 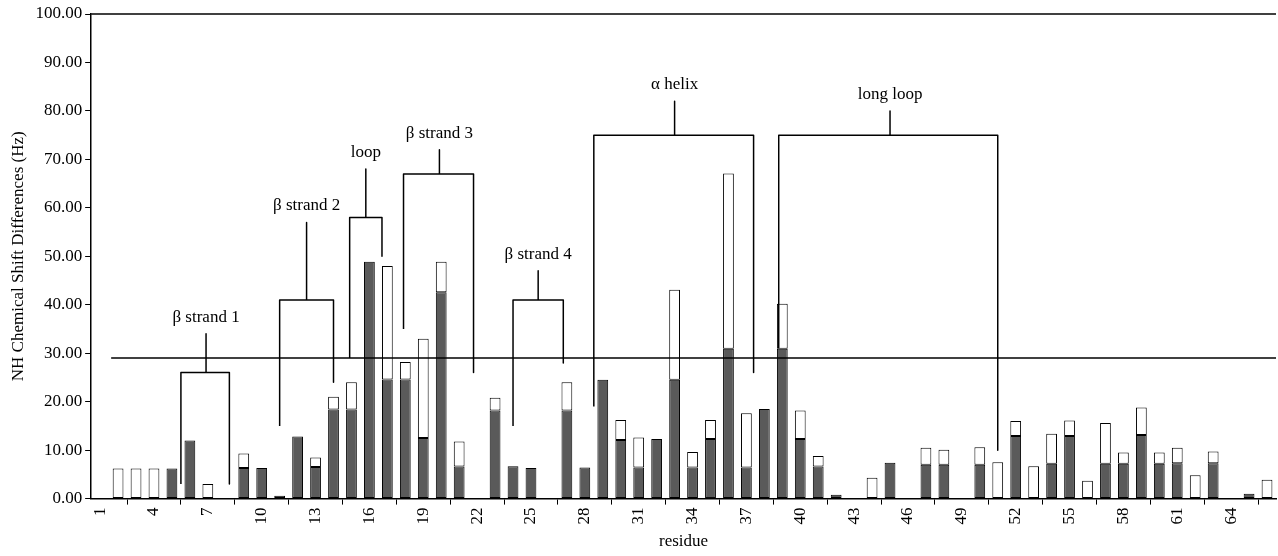 I want to click on x-tick-label: 7, so click(x=207, y=512).